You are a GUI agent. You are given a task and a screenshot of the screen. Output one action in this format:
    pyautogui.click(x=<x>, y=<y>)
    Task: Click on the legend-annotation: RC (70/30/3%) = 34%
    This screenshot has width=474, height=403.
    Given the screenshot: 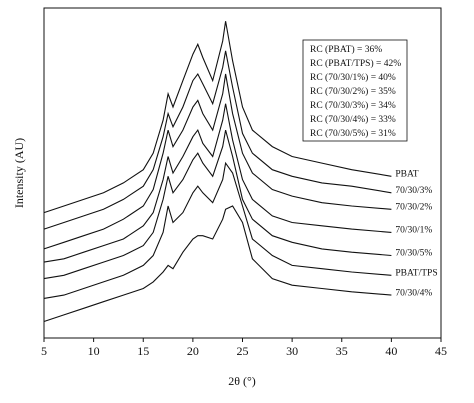 What is the action you would take?
    pyautogui.click(x=353, y=105)
    